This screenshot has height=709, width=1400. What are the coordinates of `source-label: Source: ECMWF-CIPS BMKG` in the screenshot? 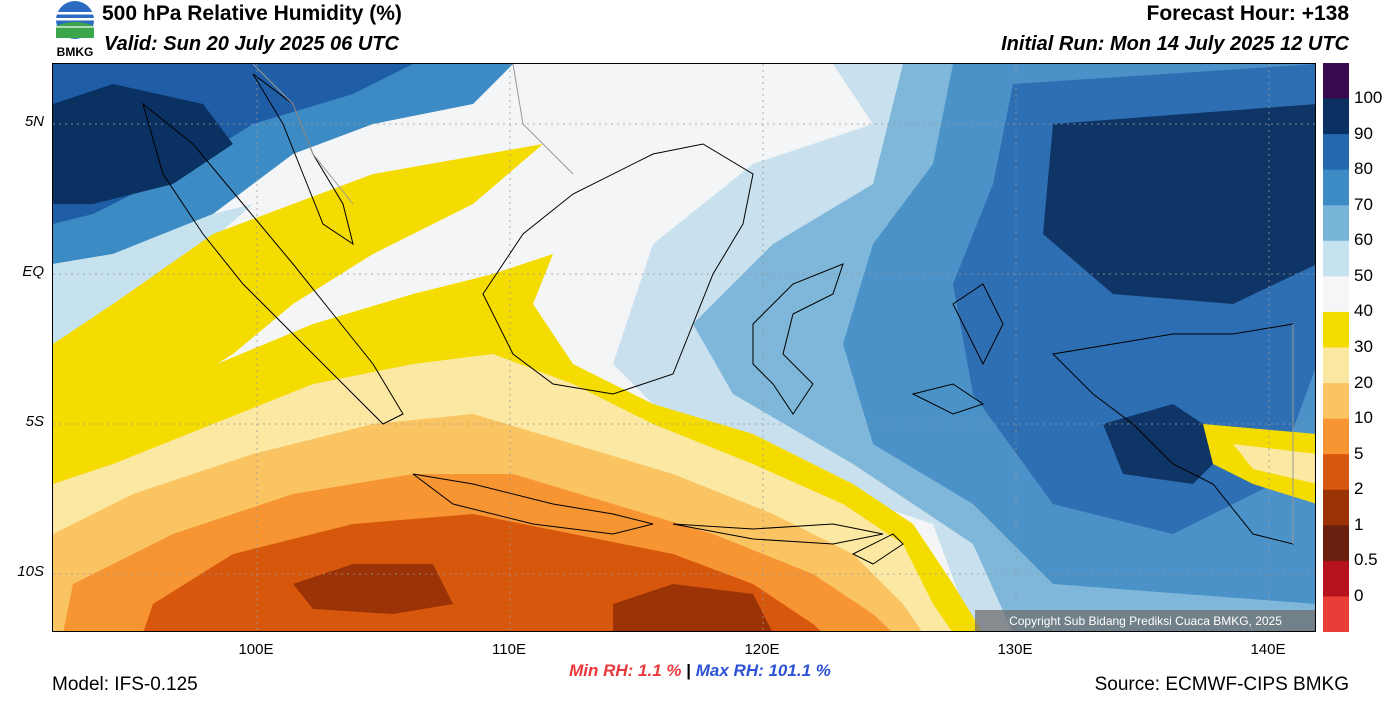 It's located at (1221, 684).